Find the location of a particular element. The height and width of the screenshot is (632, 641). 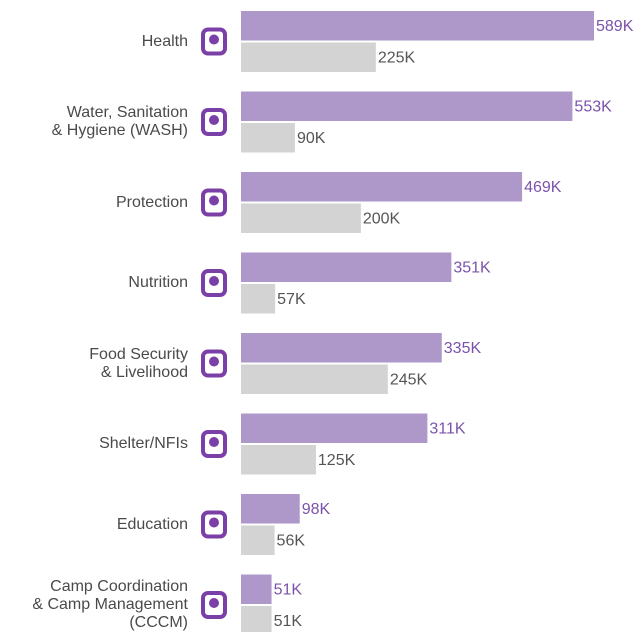

value-label: 553K is located at coordinates (593, 106).